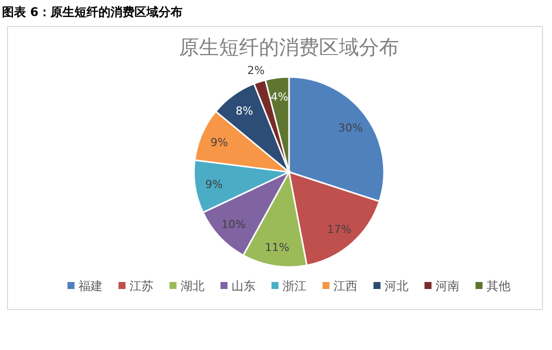  I want to click on data-label: 17%, so click(339, 229).